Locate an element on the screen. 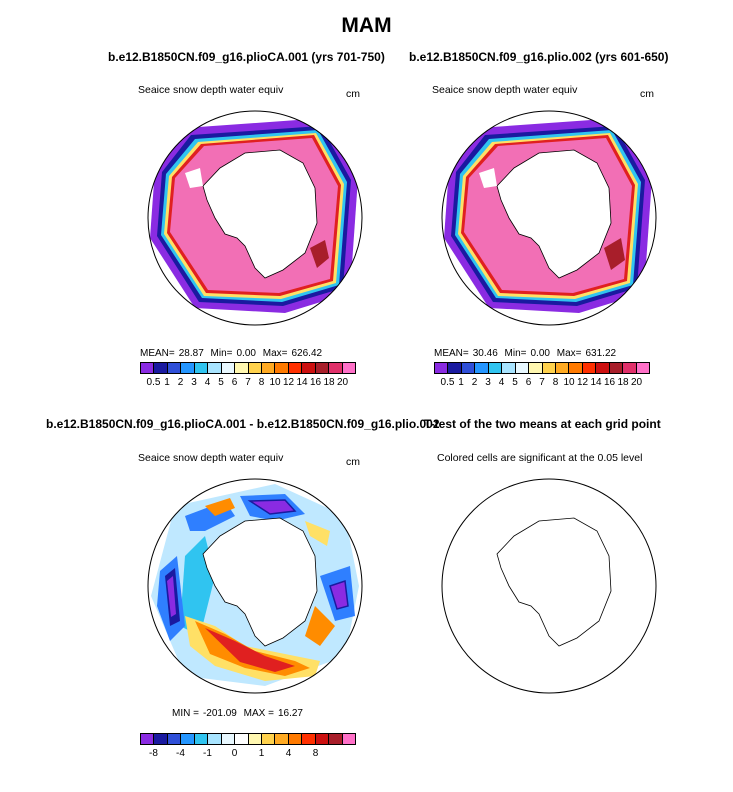 The image size is (733, 792). panel-1-polar-map is located at coordinates (255, 218).